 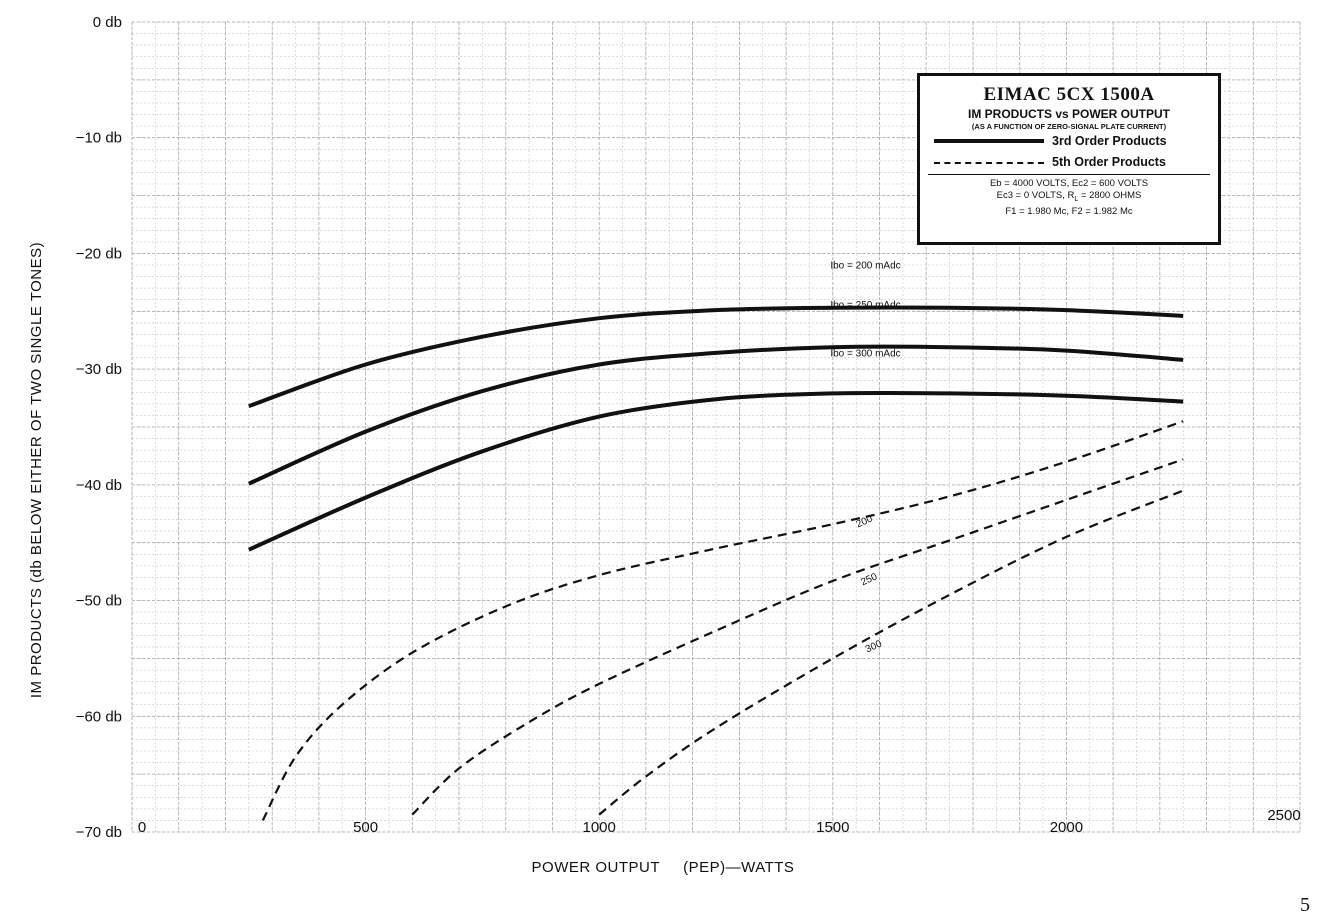 I want to click on legend-entry-label: 5th Order Products, so click(x=1109, y=162).